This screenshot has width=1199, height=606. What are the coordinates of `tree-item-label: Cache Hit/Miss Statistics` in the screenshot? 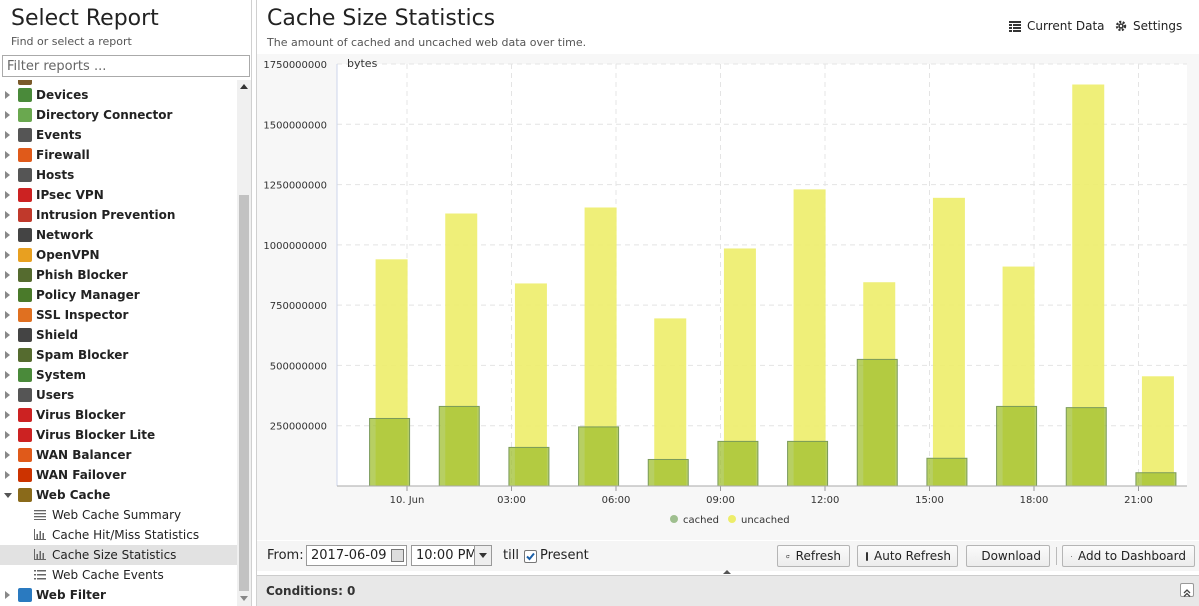 It's located at (126, 535).